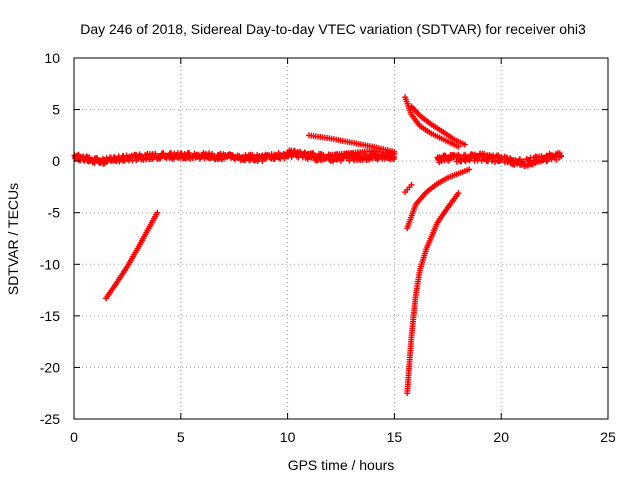  What do you see at coordinates (608, 437) in the screenshot?
I see `x-tick-label: 25` at bounding box center [608, 437].